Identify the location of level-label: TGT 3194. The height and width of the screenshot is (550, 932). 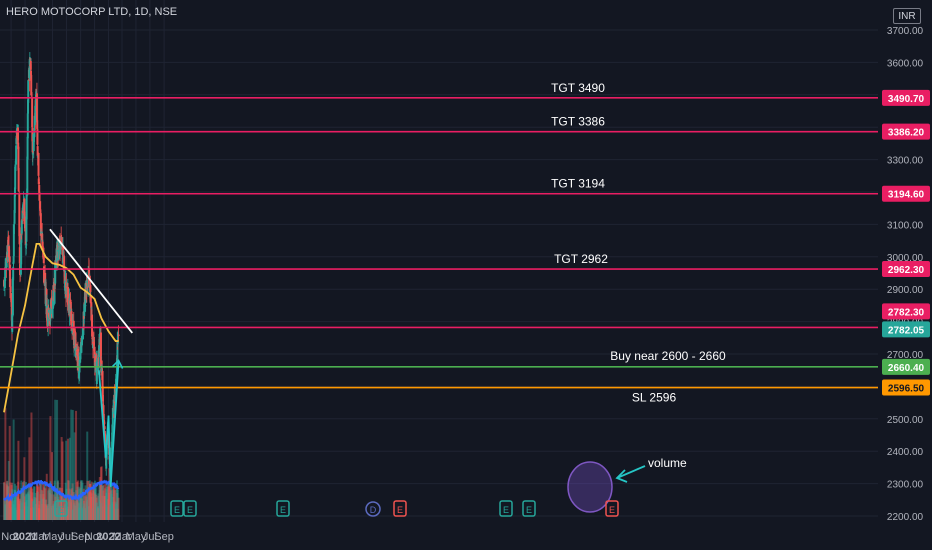
(578, 184).